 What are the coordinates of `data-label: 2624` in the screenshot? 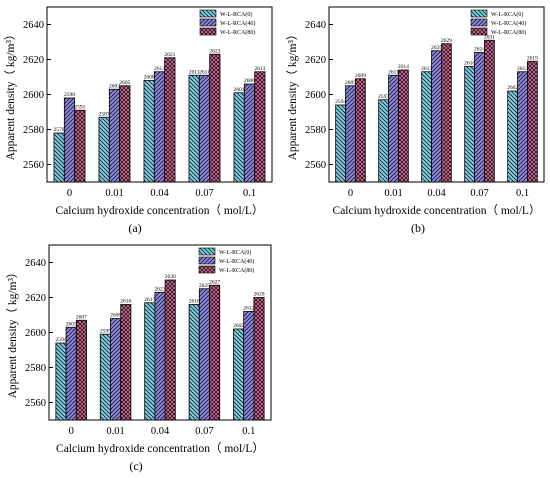 It's located at (479, 50).